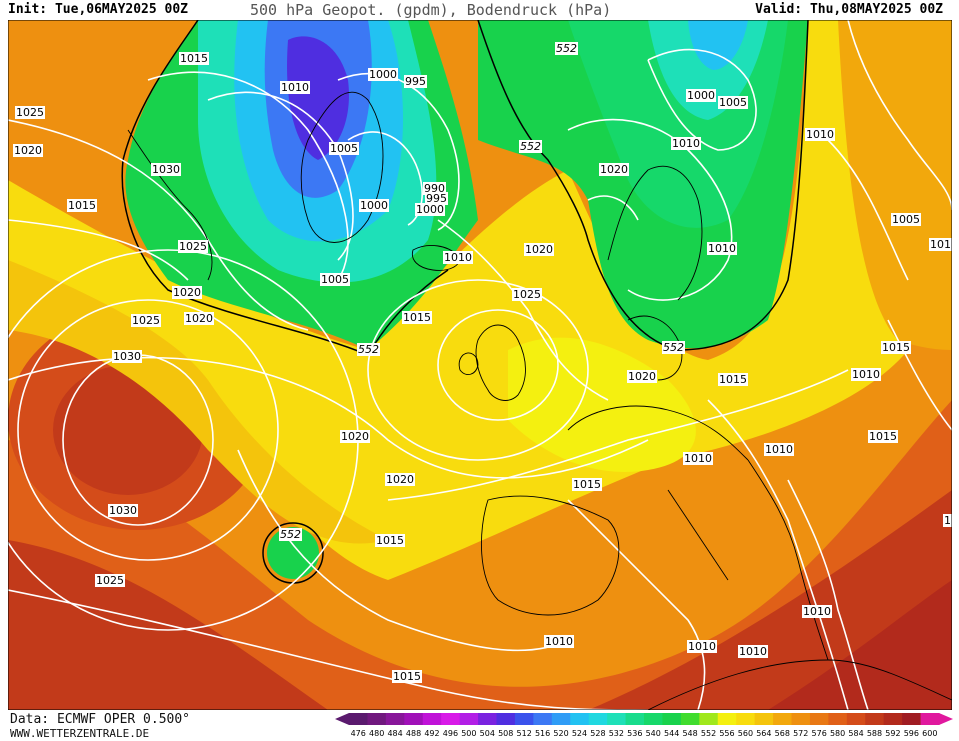  I want to click on colorbar-tick-label: 548, so click(689, 733).